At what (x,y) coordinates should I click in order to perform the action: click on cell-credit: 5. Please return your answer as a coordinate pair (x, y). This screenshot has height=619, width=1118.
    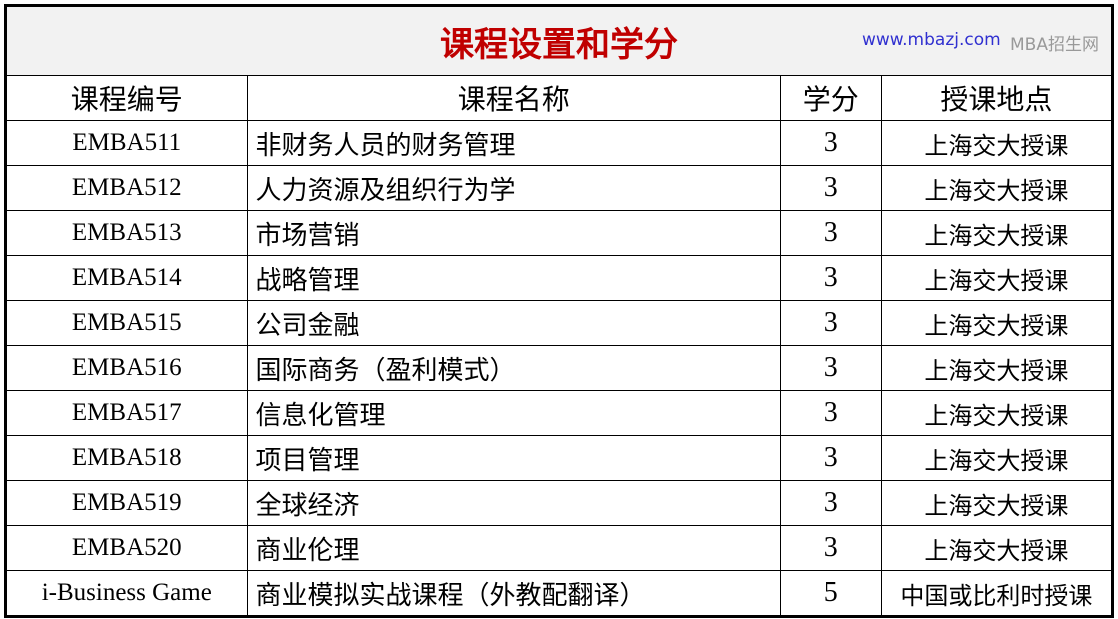
    Looking at the image, I should click on (830, 594).